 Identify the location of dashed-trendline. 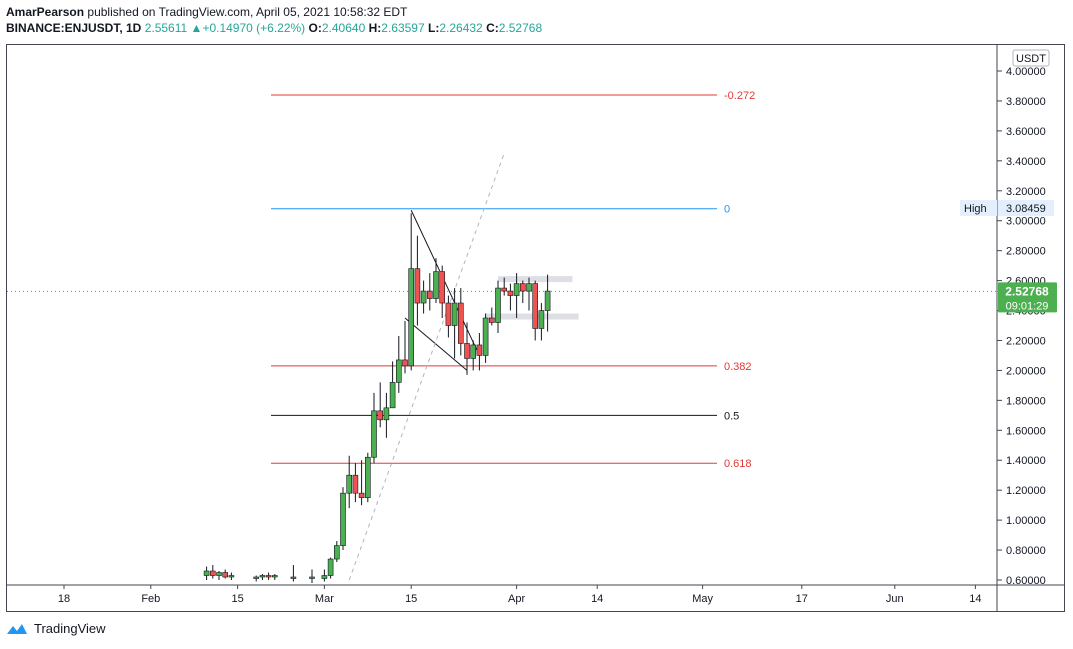
(426, 367).